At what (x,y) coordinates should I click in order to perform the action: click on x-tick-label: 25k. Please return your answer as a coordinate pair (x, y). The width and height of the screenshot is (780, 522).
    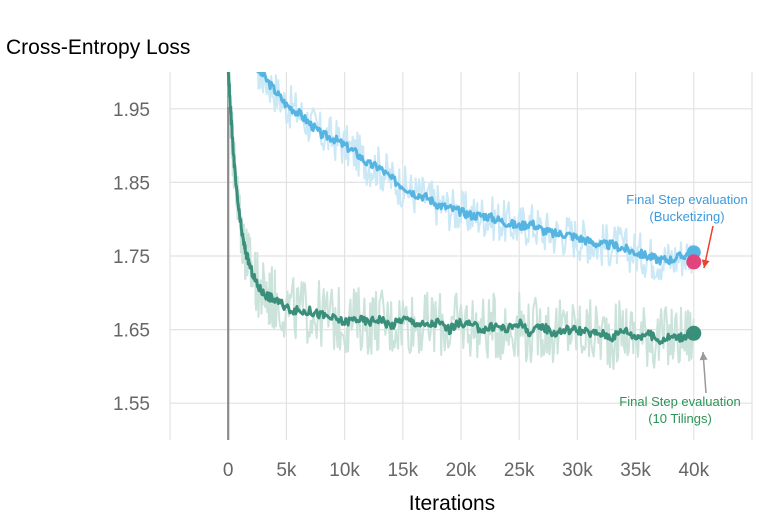
    Looking at the image, I should click on (519, 470).